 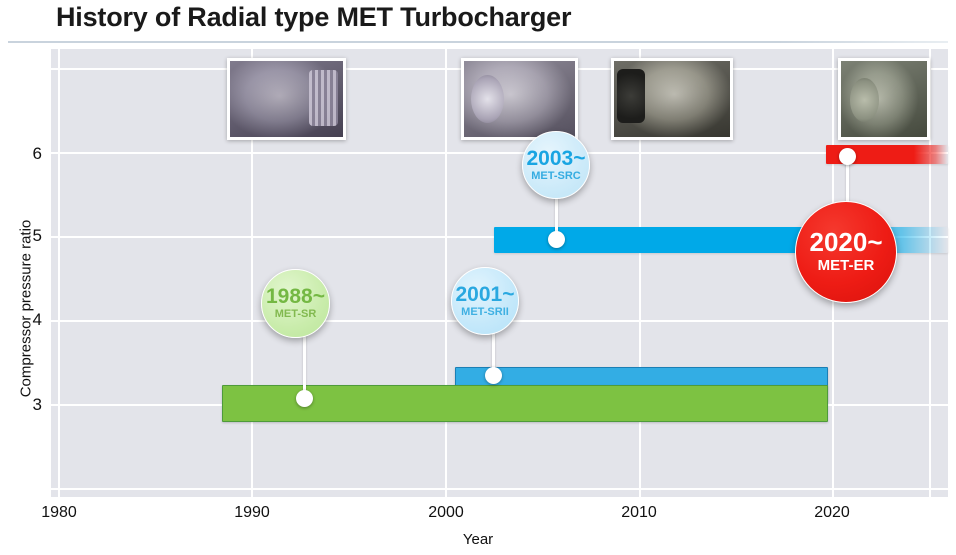 I want to click on callout-name-met-srii: MET-SRII, so click(x=485, y=311).